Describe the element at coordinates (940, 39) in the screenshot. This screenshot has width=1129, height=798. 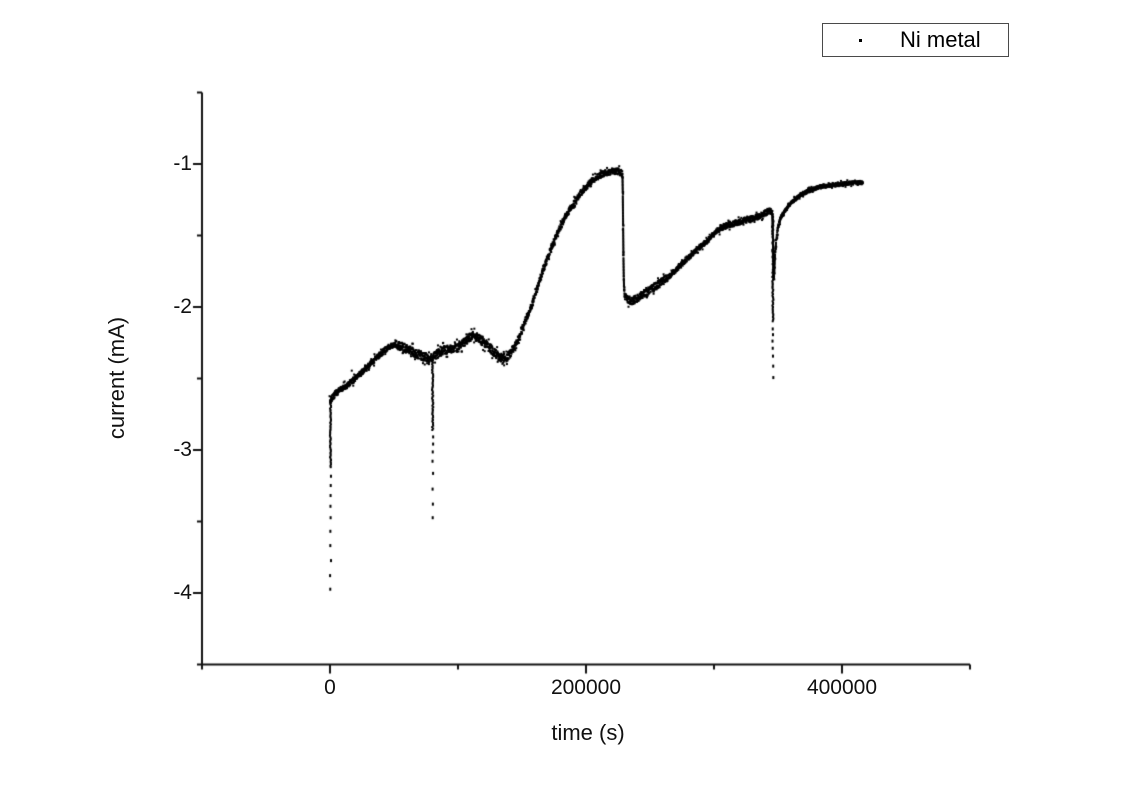
I see `legend-label: Ni metal` at that location.